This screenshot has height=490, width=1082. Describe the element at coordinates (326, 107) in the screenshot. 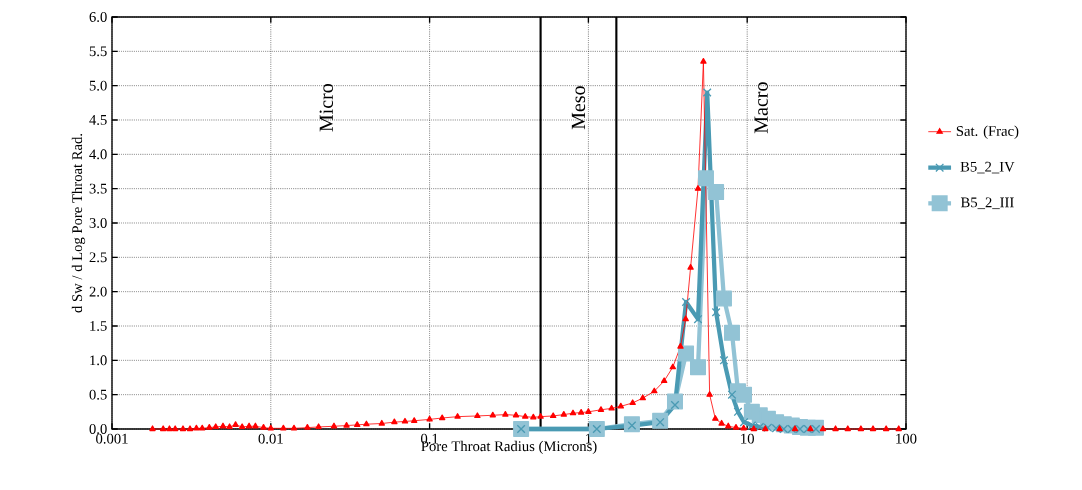

I see `annotation: Micro` at that location.